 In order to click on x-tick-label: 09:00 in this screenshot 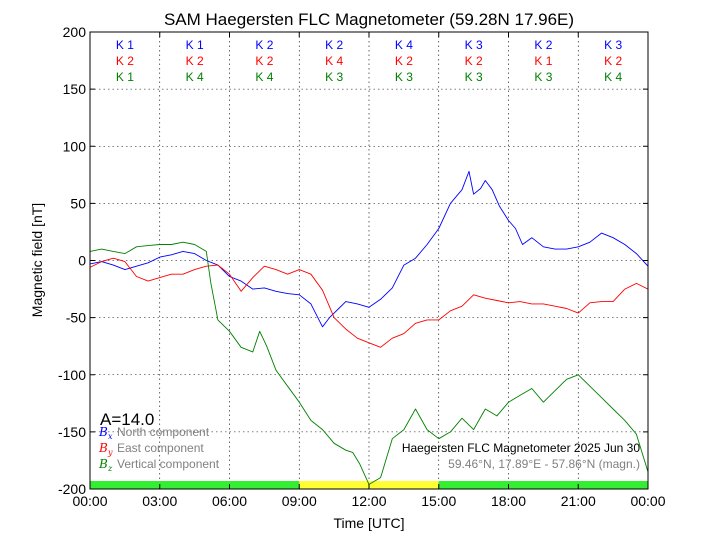, I will do `click(299, 501)`.